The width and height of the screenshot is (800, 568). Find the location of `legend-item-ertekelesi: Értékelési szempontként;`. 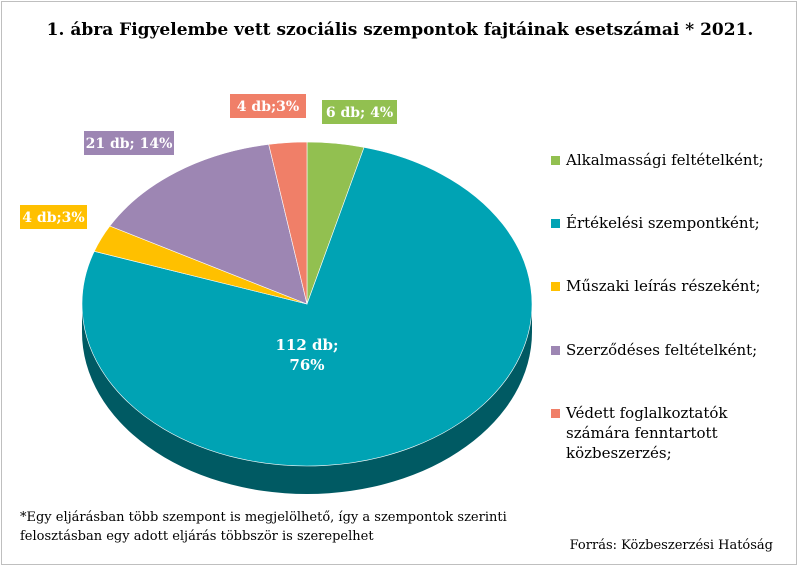

legend-item-ertekelesi: Értékelési szempontként; is located at coordinates (655, 223).